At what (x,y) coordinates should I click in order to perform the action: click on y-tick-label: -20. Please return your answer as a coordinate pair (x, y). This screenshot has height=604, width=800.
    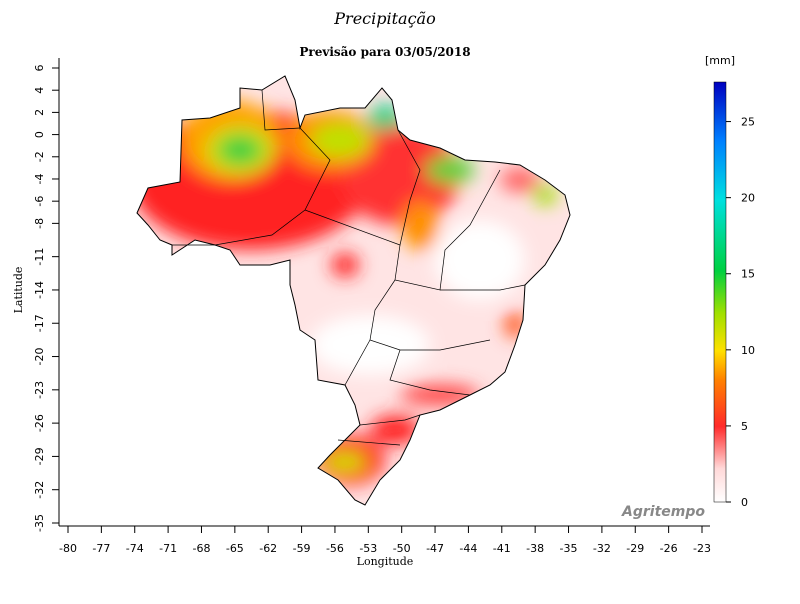
    Looking at the image, I should click on (39, 357).